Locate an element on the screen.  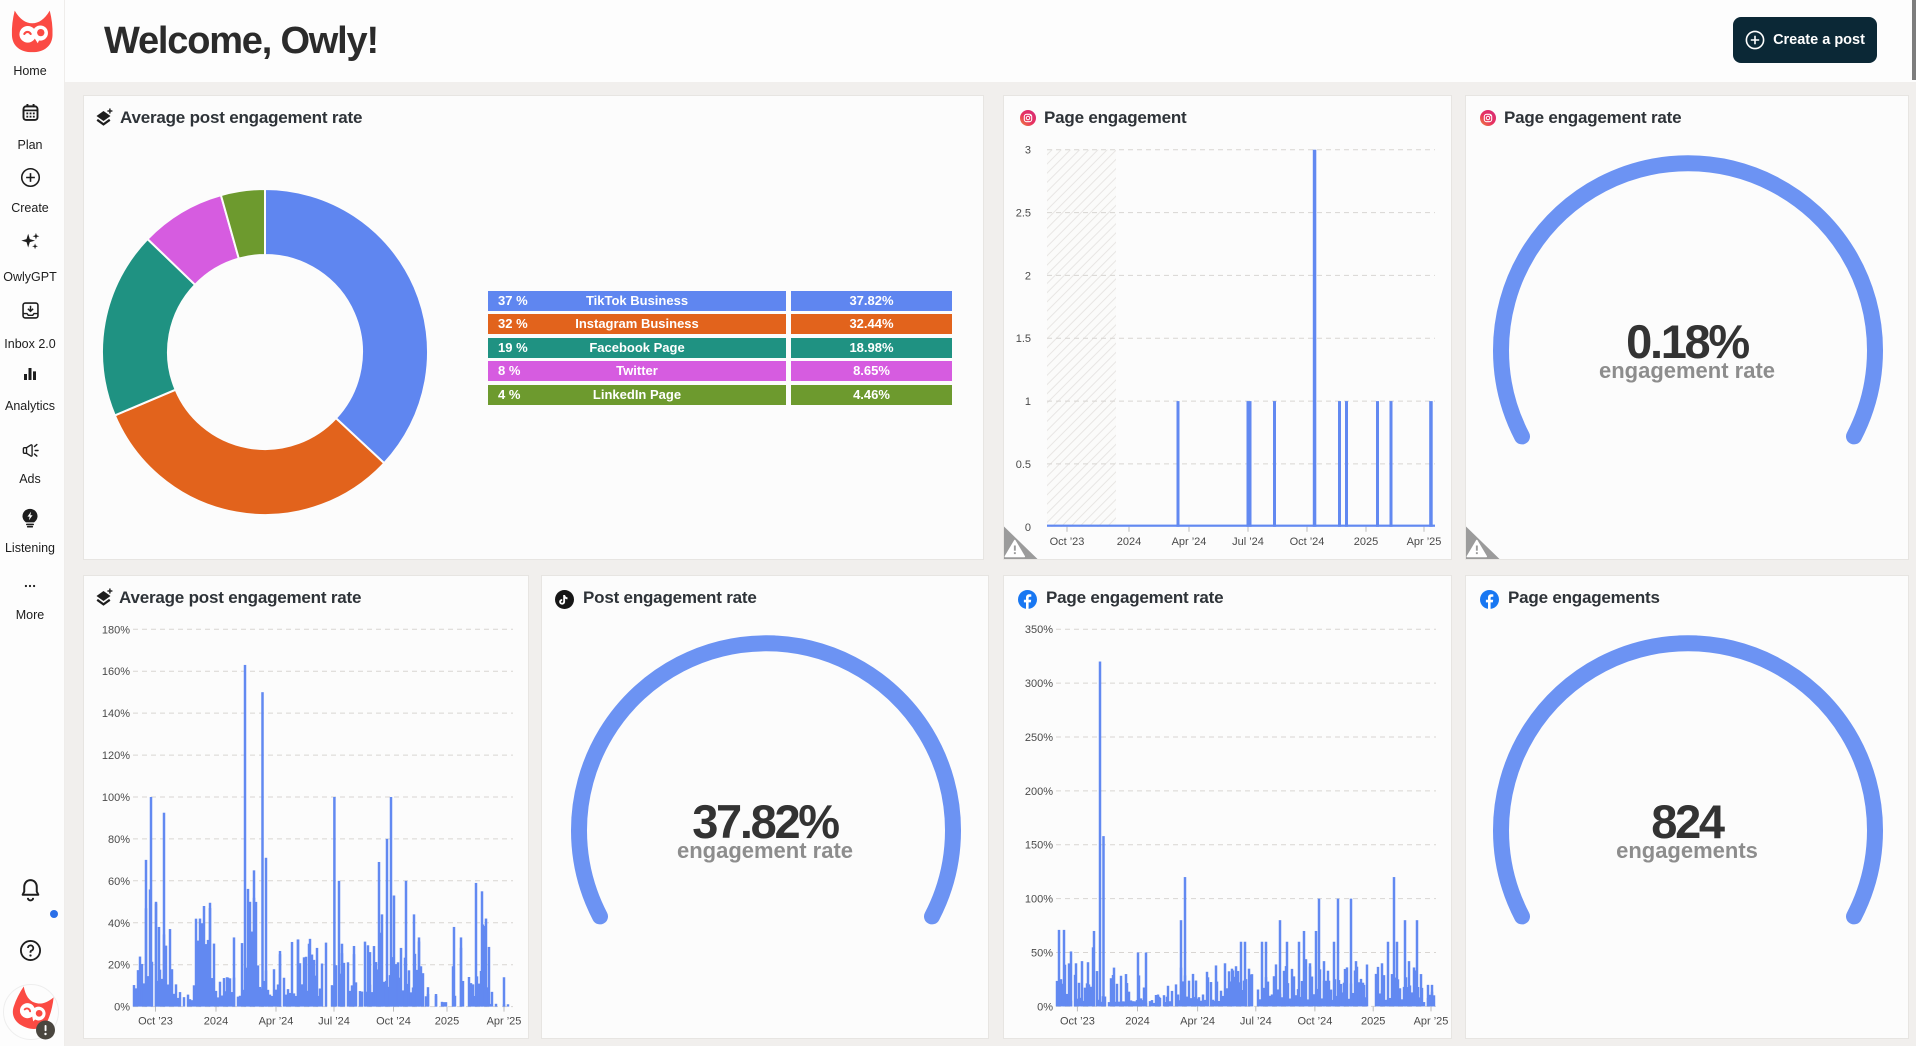
svg-text: 3 is located at coordinates (1028, 151).